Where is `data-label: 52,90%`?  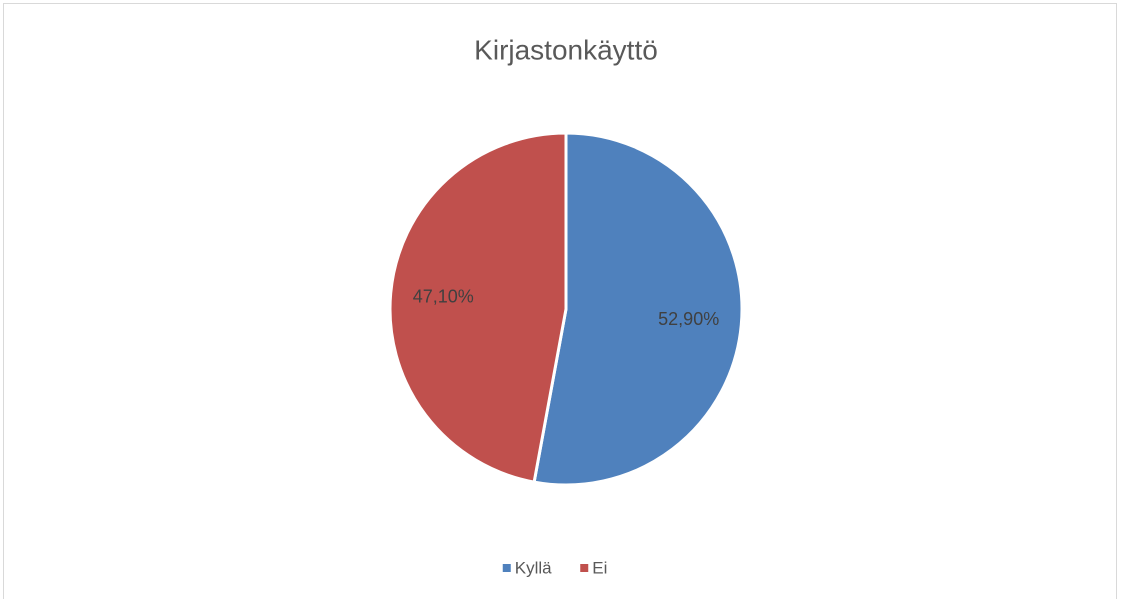 data-label: 52,90% is located at coordinates (688, 319).